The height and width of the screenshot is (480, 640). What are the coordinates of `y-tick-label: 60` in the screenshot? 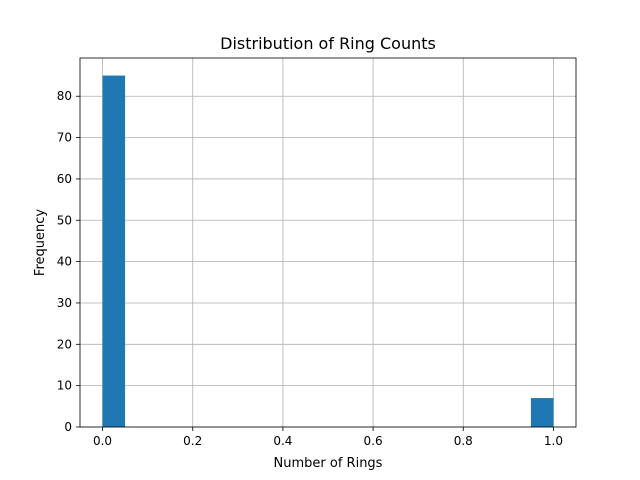 It's located at (64, 179).